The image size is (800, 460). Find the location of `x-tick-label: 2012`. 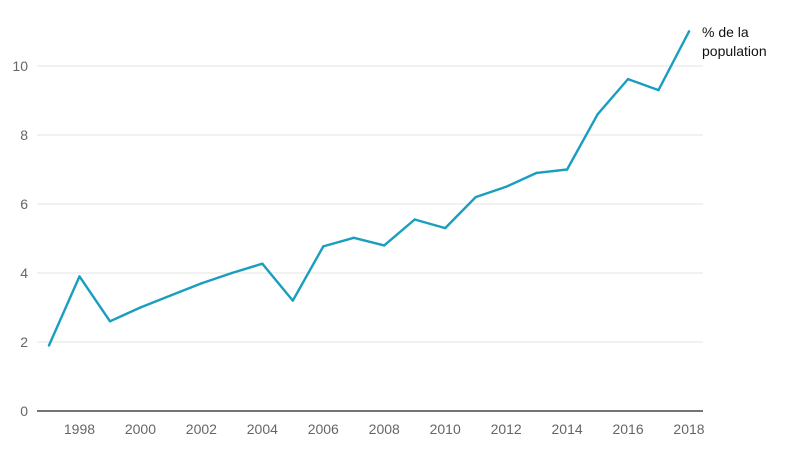

x-tick-label: 2012 is located at coordinates (506, 429).